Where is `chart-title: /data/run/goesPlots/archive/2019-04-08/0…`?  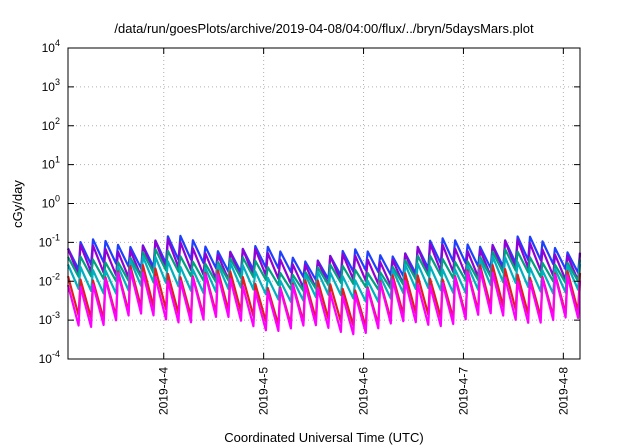
chart-title: /data/run/goesPlots/archive/2019-04-08/0… is located at coordinates (324, 28).